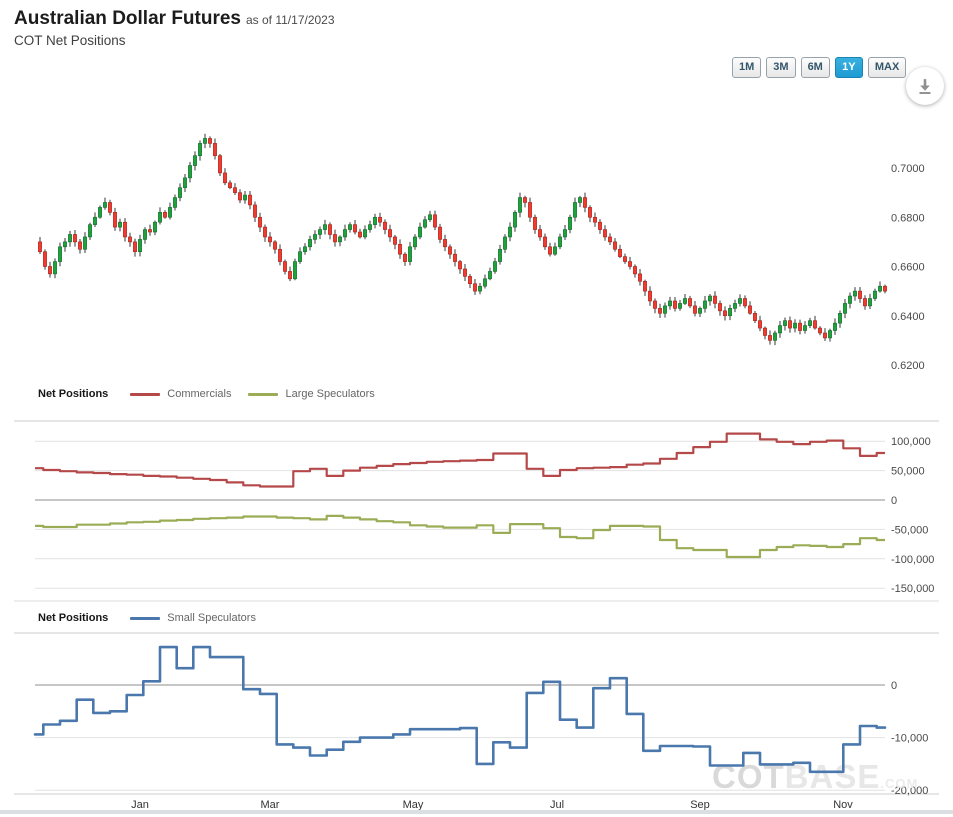  Describe the element at coordinates (908, 169) in the screenshot. I see `svg-text: 0.7000` at that location.